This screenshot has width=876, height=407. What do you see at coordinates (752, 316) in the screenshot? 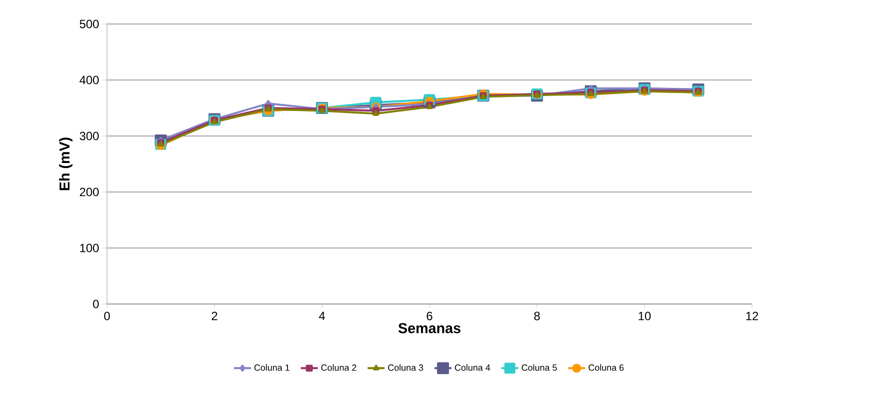
I see `x-tick-label: 12` at bounding box center [752, 316].